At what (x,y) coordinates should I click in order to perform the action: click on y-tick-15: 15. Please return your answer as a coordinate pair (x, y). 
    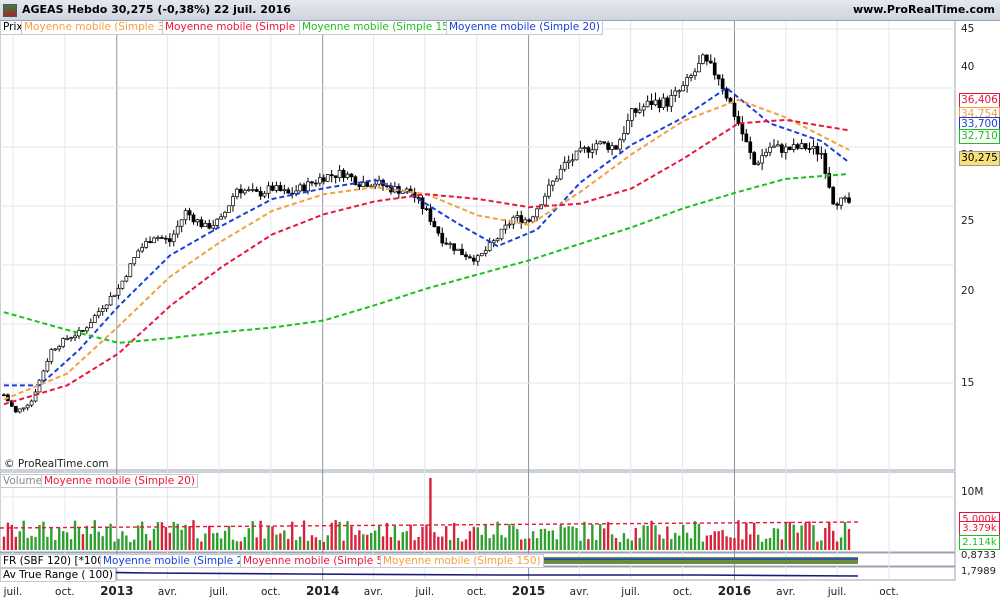
    Looking at the image, I should click on (968, 383).